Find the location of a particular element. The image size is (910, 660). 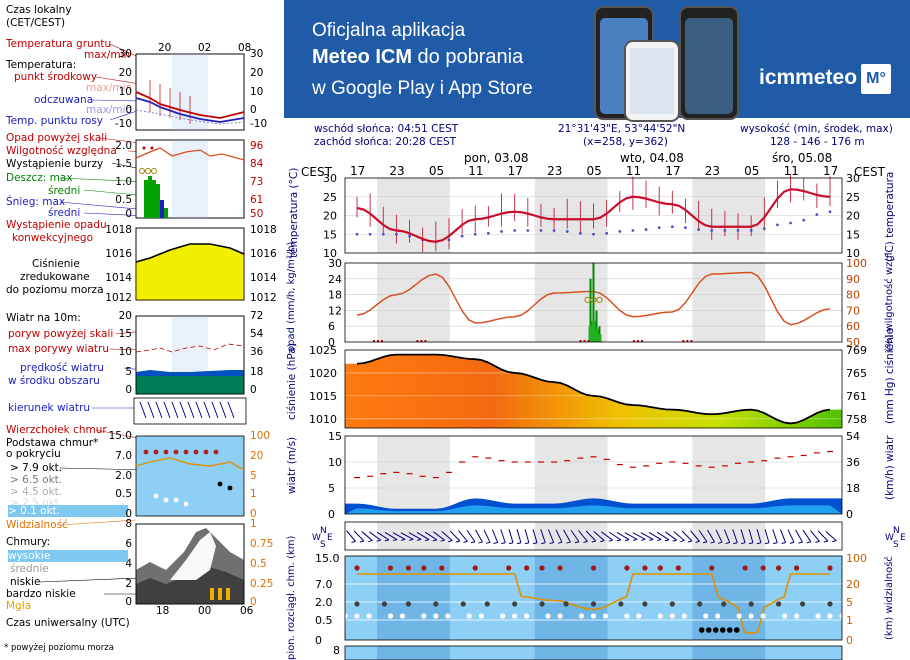

clouds-tick-left: 8 is located at coordinates (336, 650).